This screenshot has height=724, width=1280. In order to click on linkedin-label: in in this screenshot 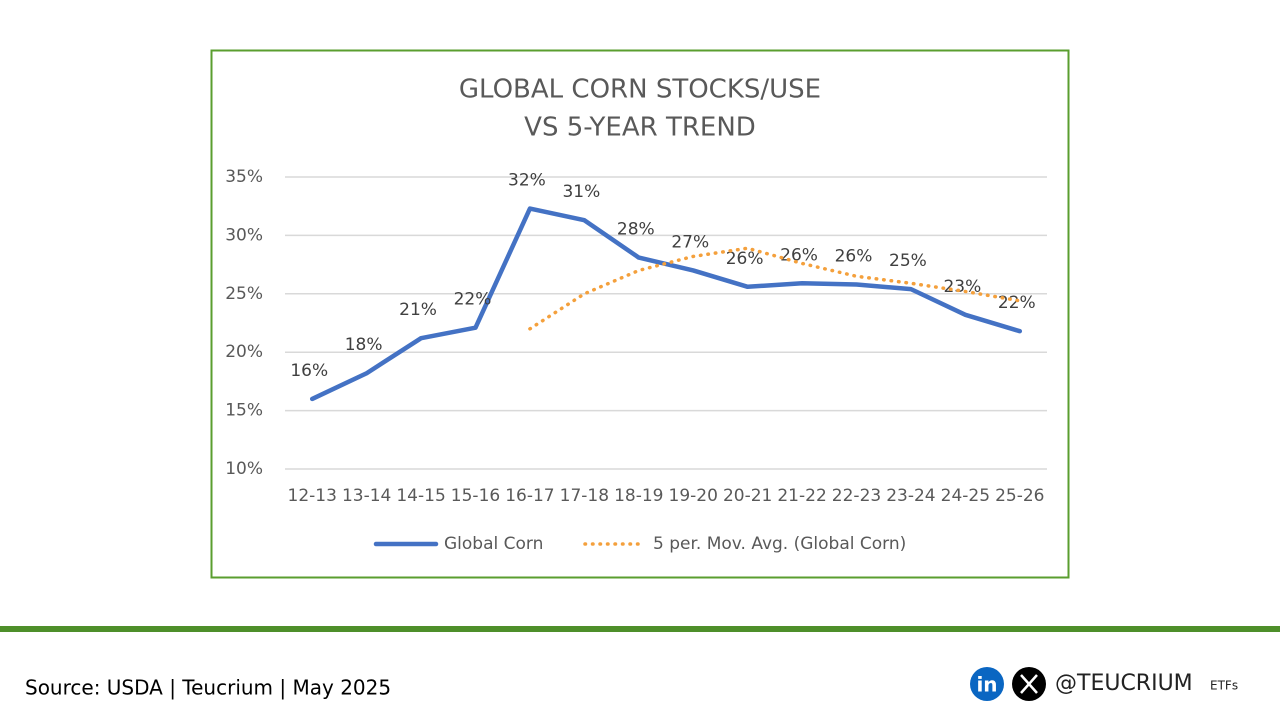, I will do `click(986, 685)`.